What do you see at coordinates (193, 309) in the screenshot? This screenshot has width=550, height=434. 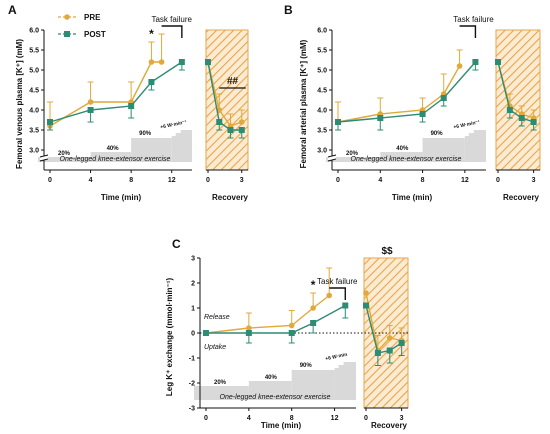 I see `y-tick-label: 1` at bounding box center [193, 309].